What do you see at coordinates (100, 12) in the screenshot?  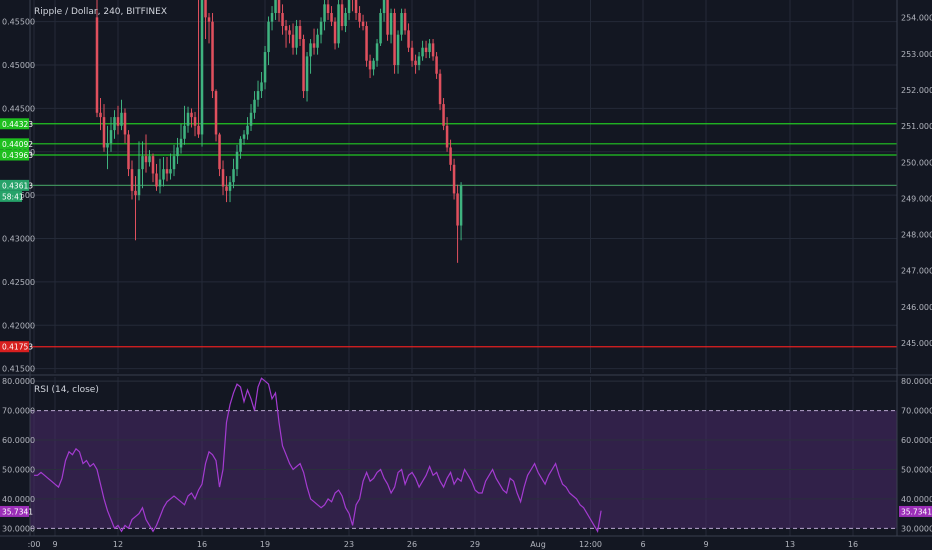 I see `chart-title: Ripple / Dollar, 240, BITFINEX` at bounding box center [100, 12].